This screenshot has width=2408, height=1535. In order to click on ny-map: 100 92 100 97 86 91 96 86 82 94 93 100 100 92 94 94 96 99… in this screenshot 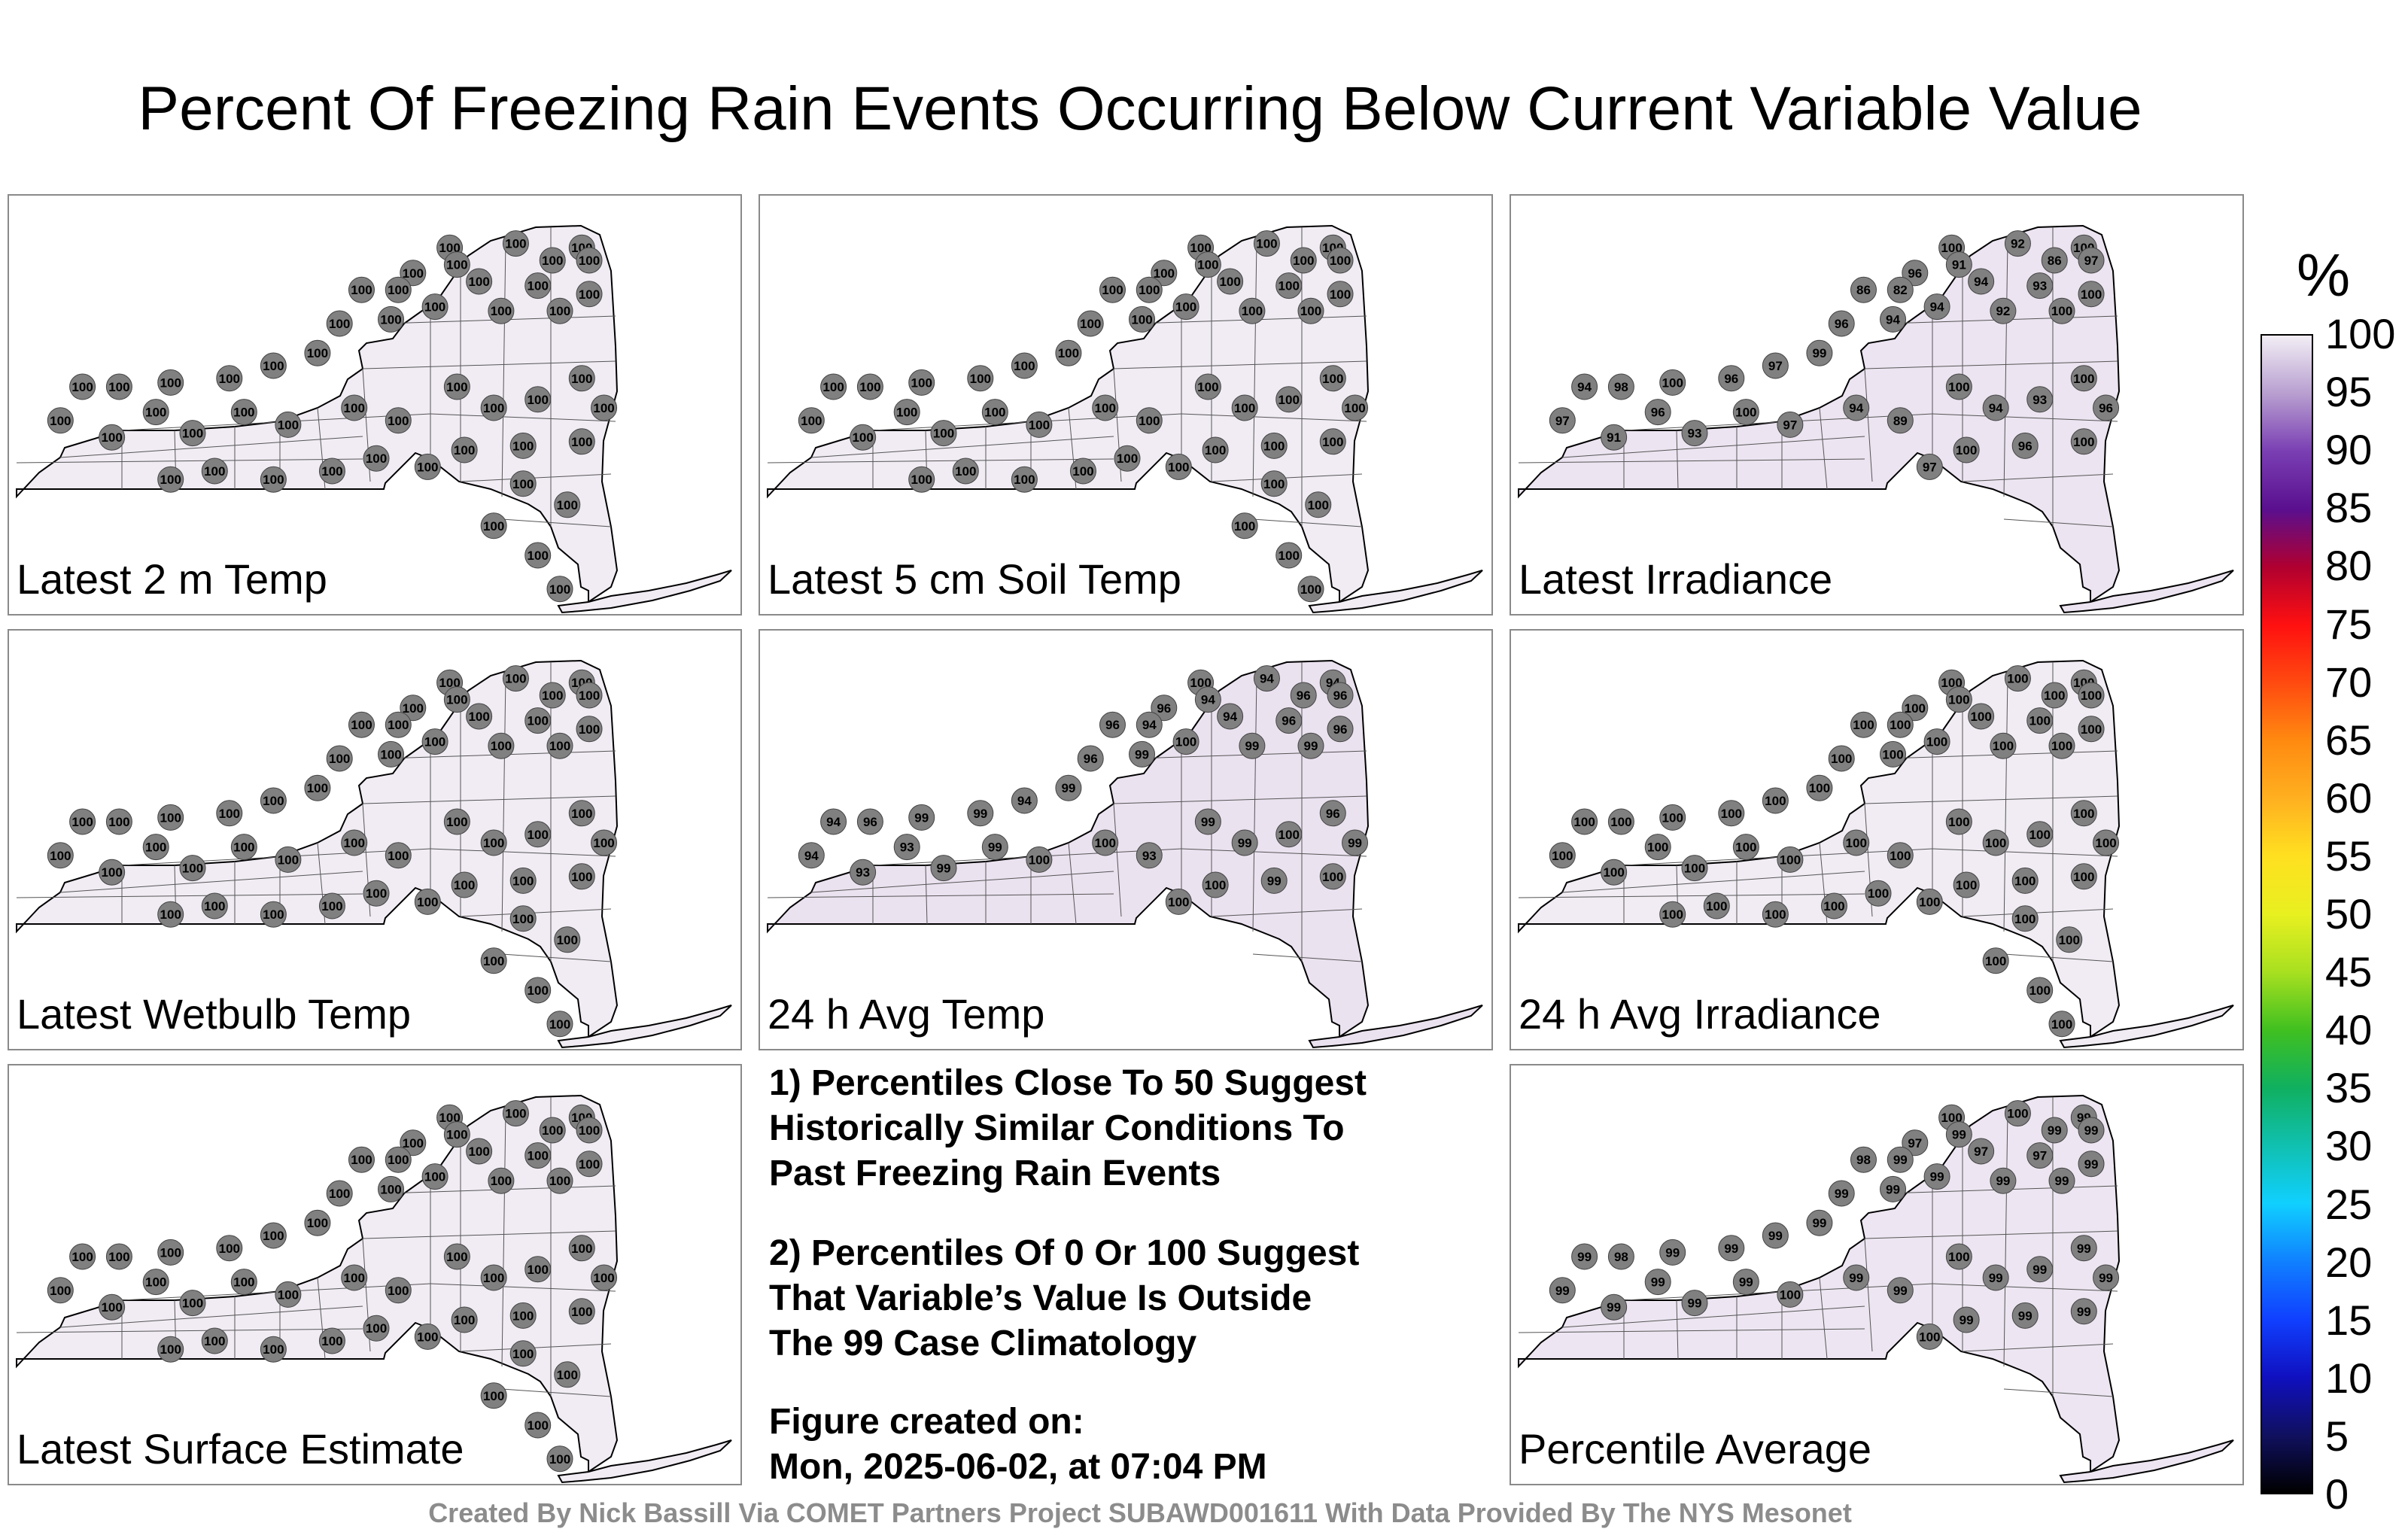, I will do `click(1876, 419)`.